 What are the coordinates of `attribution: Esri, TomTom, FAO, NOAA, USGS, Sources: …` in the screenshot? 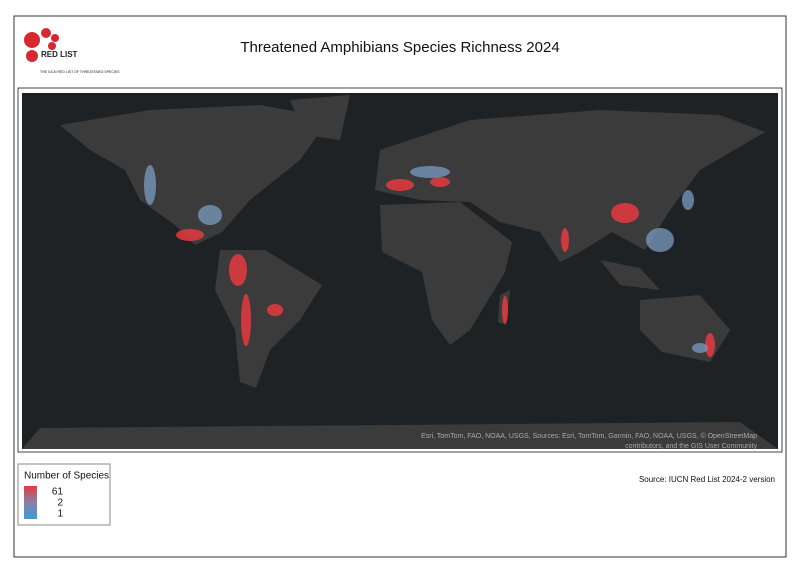 It's located at (589, 436).